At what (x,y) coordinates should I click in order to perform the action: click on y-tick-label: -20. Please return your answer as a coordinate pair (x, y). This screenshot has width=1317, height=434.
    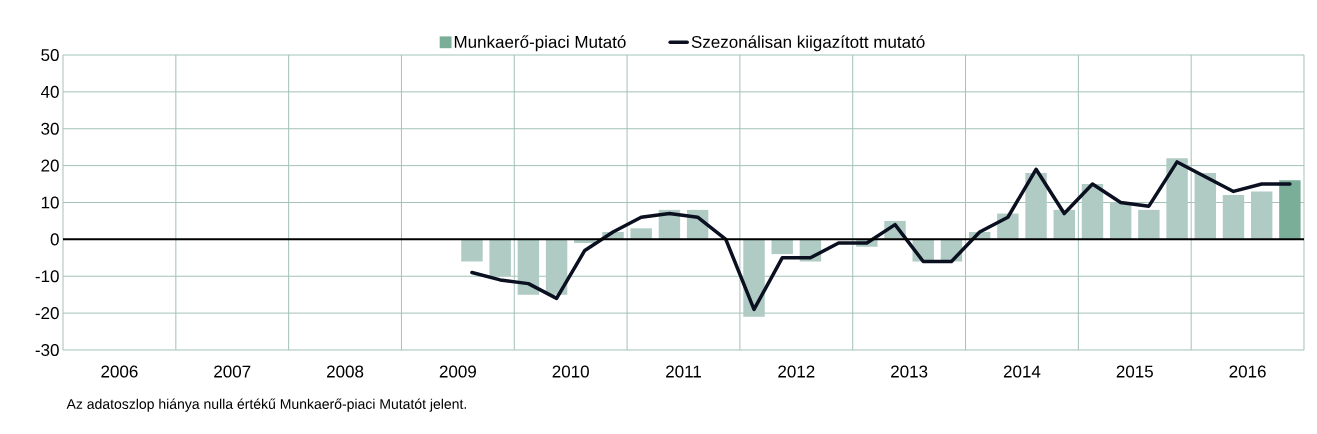
    Looking at the image, I should click on (47, 313).